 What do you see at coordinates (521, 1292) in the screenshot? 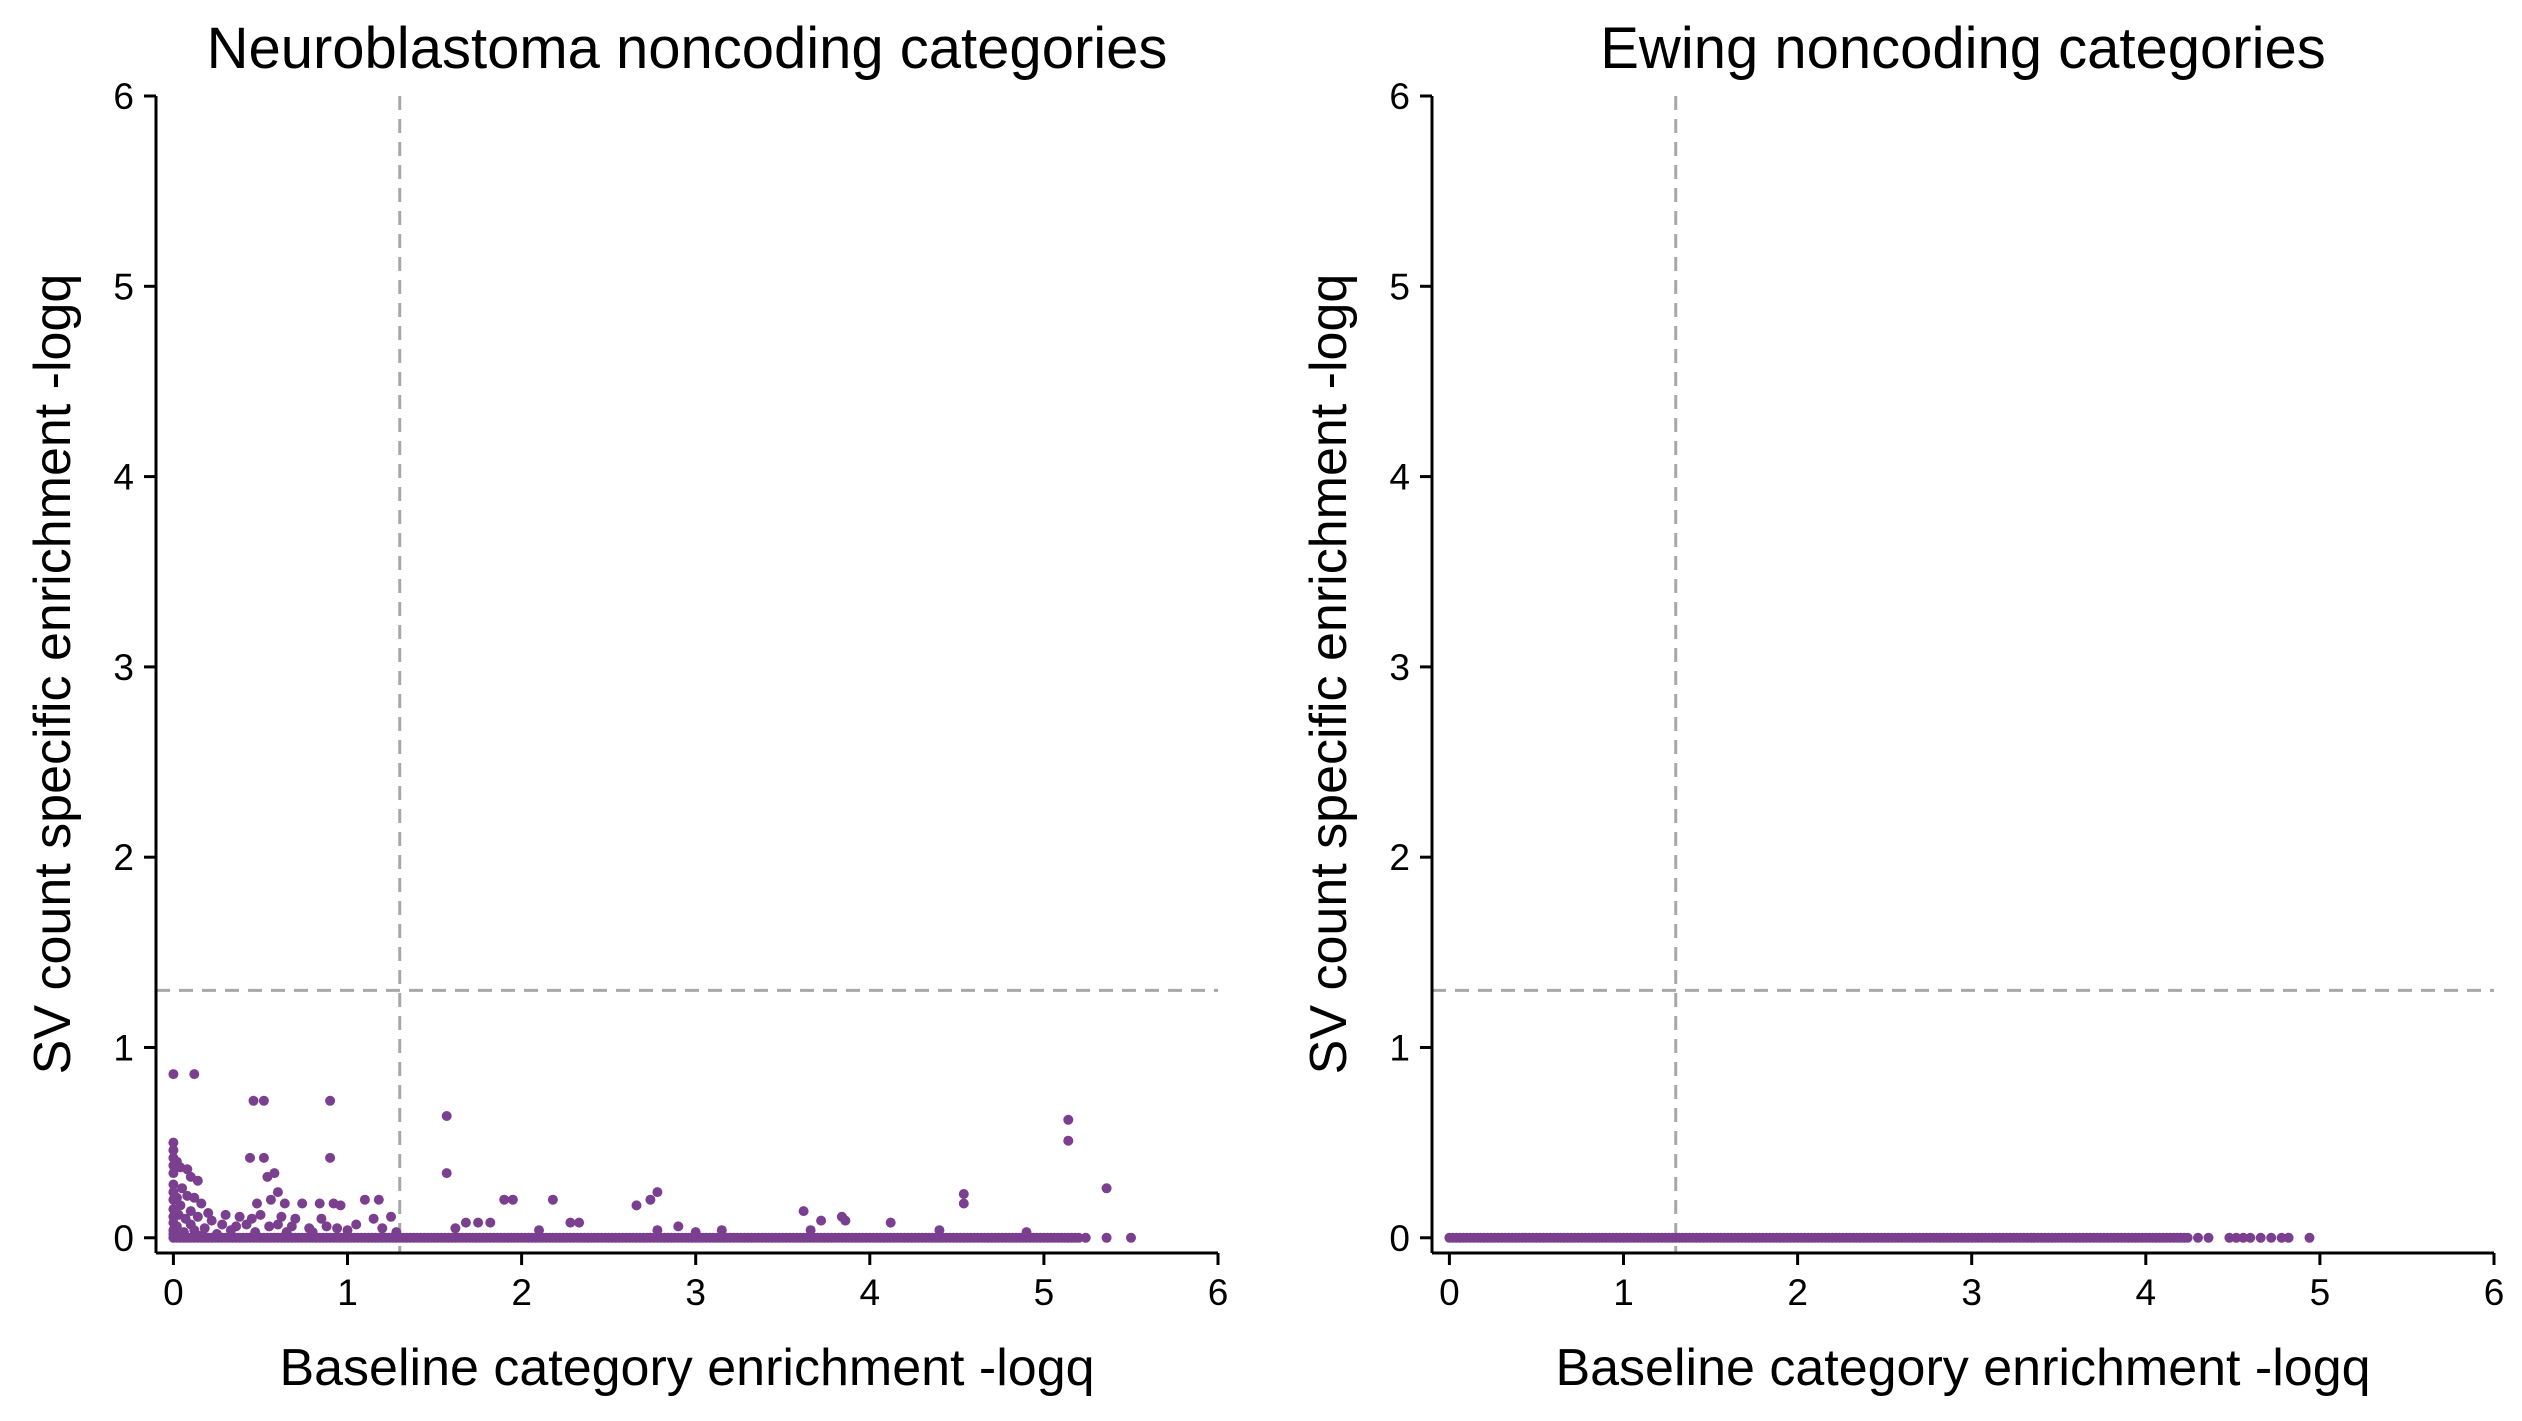
I see `x-tick-label: 2` at bounding box center [521, 1292].